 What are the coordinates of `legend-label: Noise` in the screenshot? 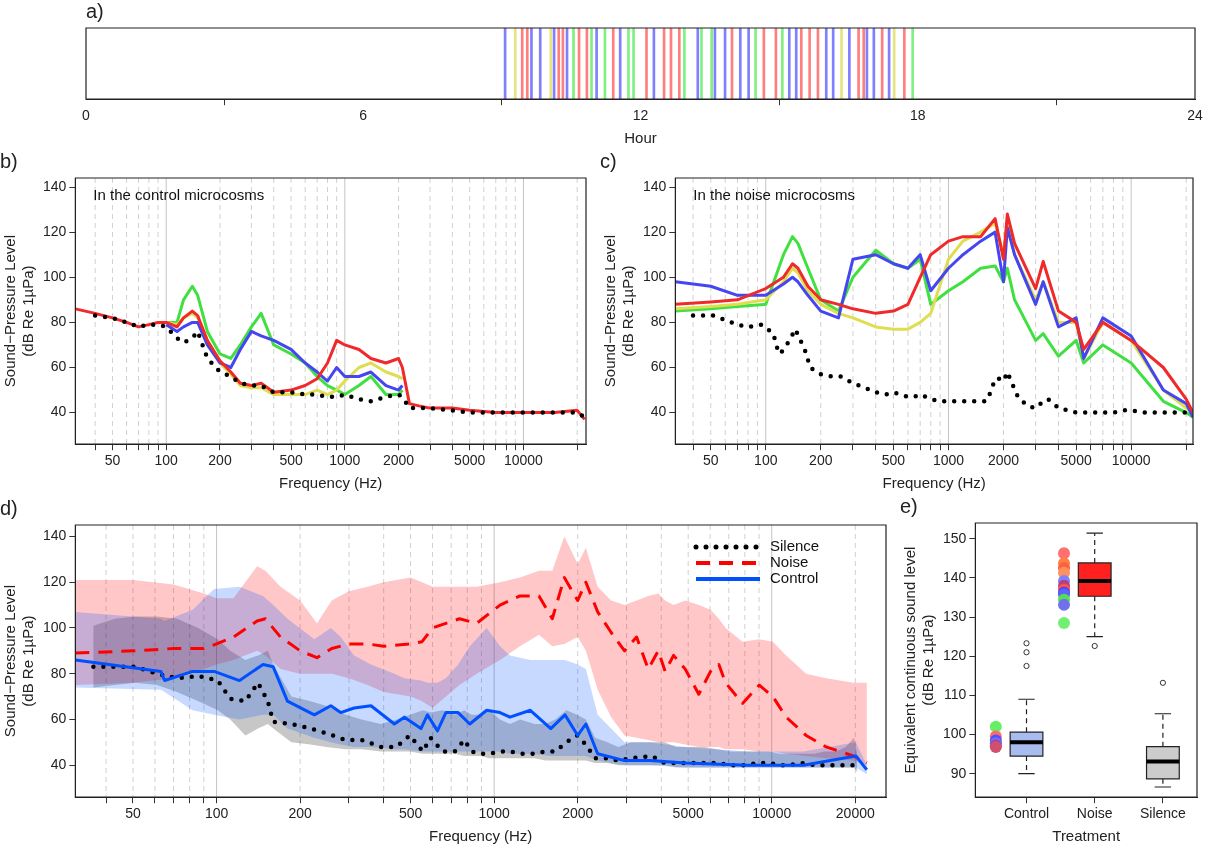 It's located at (789, 562).